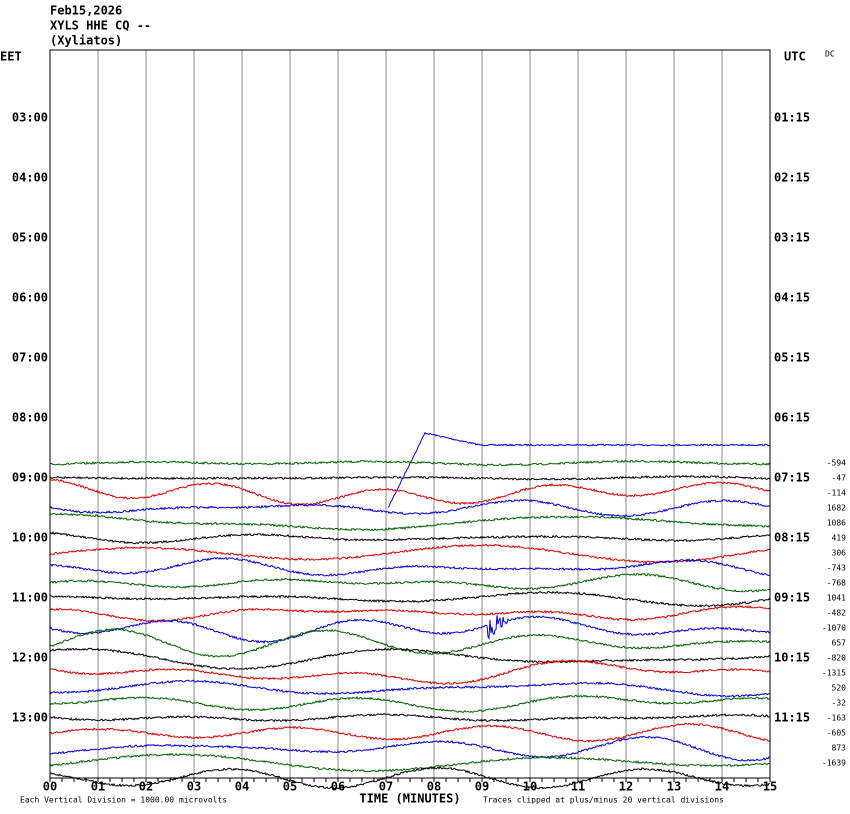  What do you see at coordinates (836, 613) in the screenshot?
I see `trace-offset: -482` at bounding box center [836, 613].